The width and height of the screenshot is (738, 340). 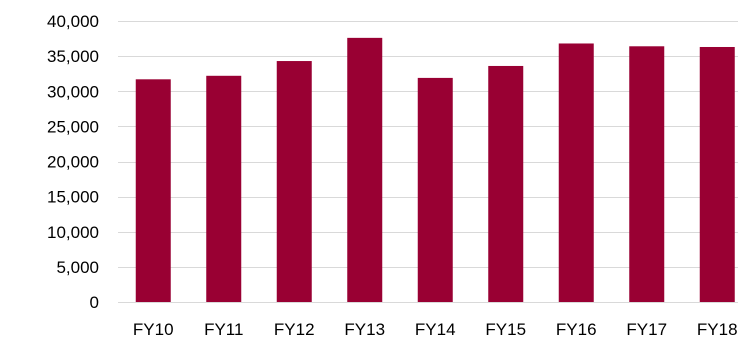 I want to click on x-tick-label: FY18, so click(x=717, y=329).